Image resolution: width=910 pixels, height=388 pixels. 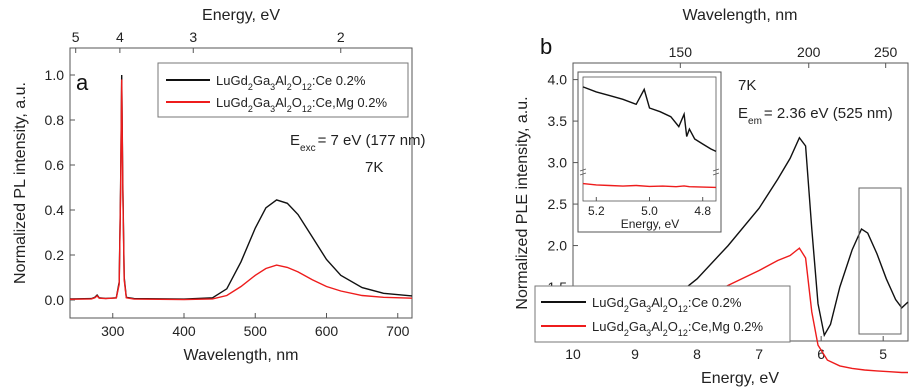 I want to click on panel-a-x-ticks: 300 400 500 600 700, so click(x=255, y=326).